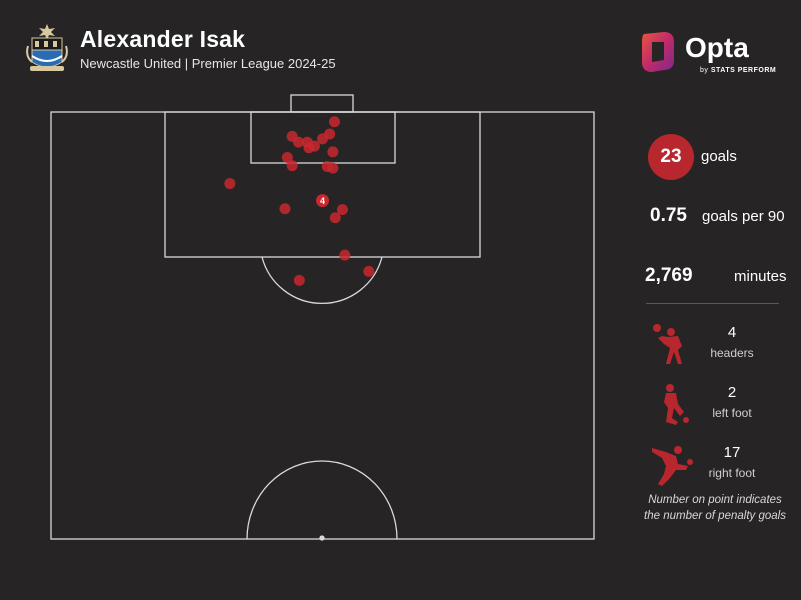  I want to click on center-spot, so click(322, 538).